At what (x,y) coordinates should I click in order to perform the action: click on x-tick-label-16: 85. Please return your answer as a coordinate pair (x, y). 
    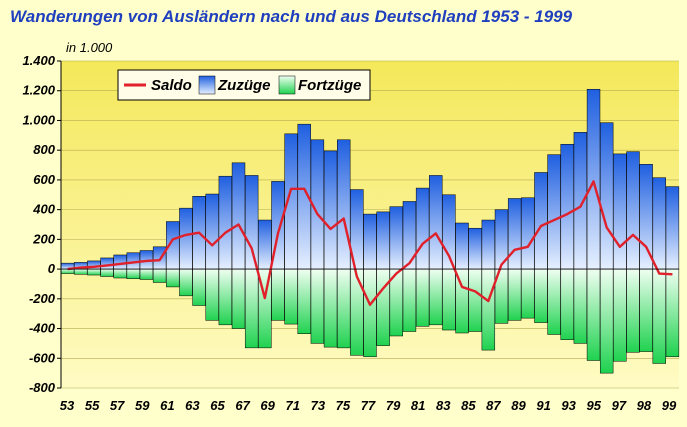
    Looking at the image, I should click on (468, 405).